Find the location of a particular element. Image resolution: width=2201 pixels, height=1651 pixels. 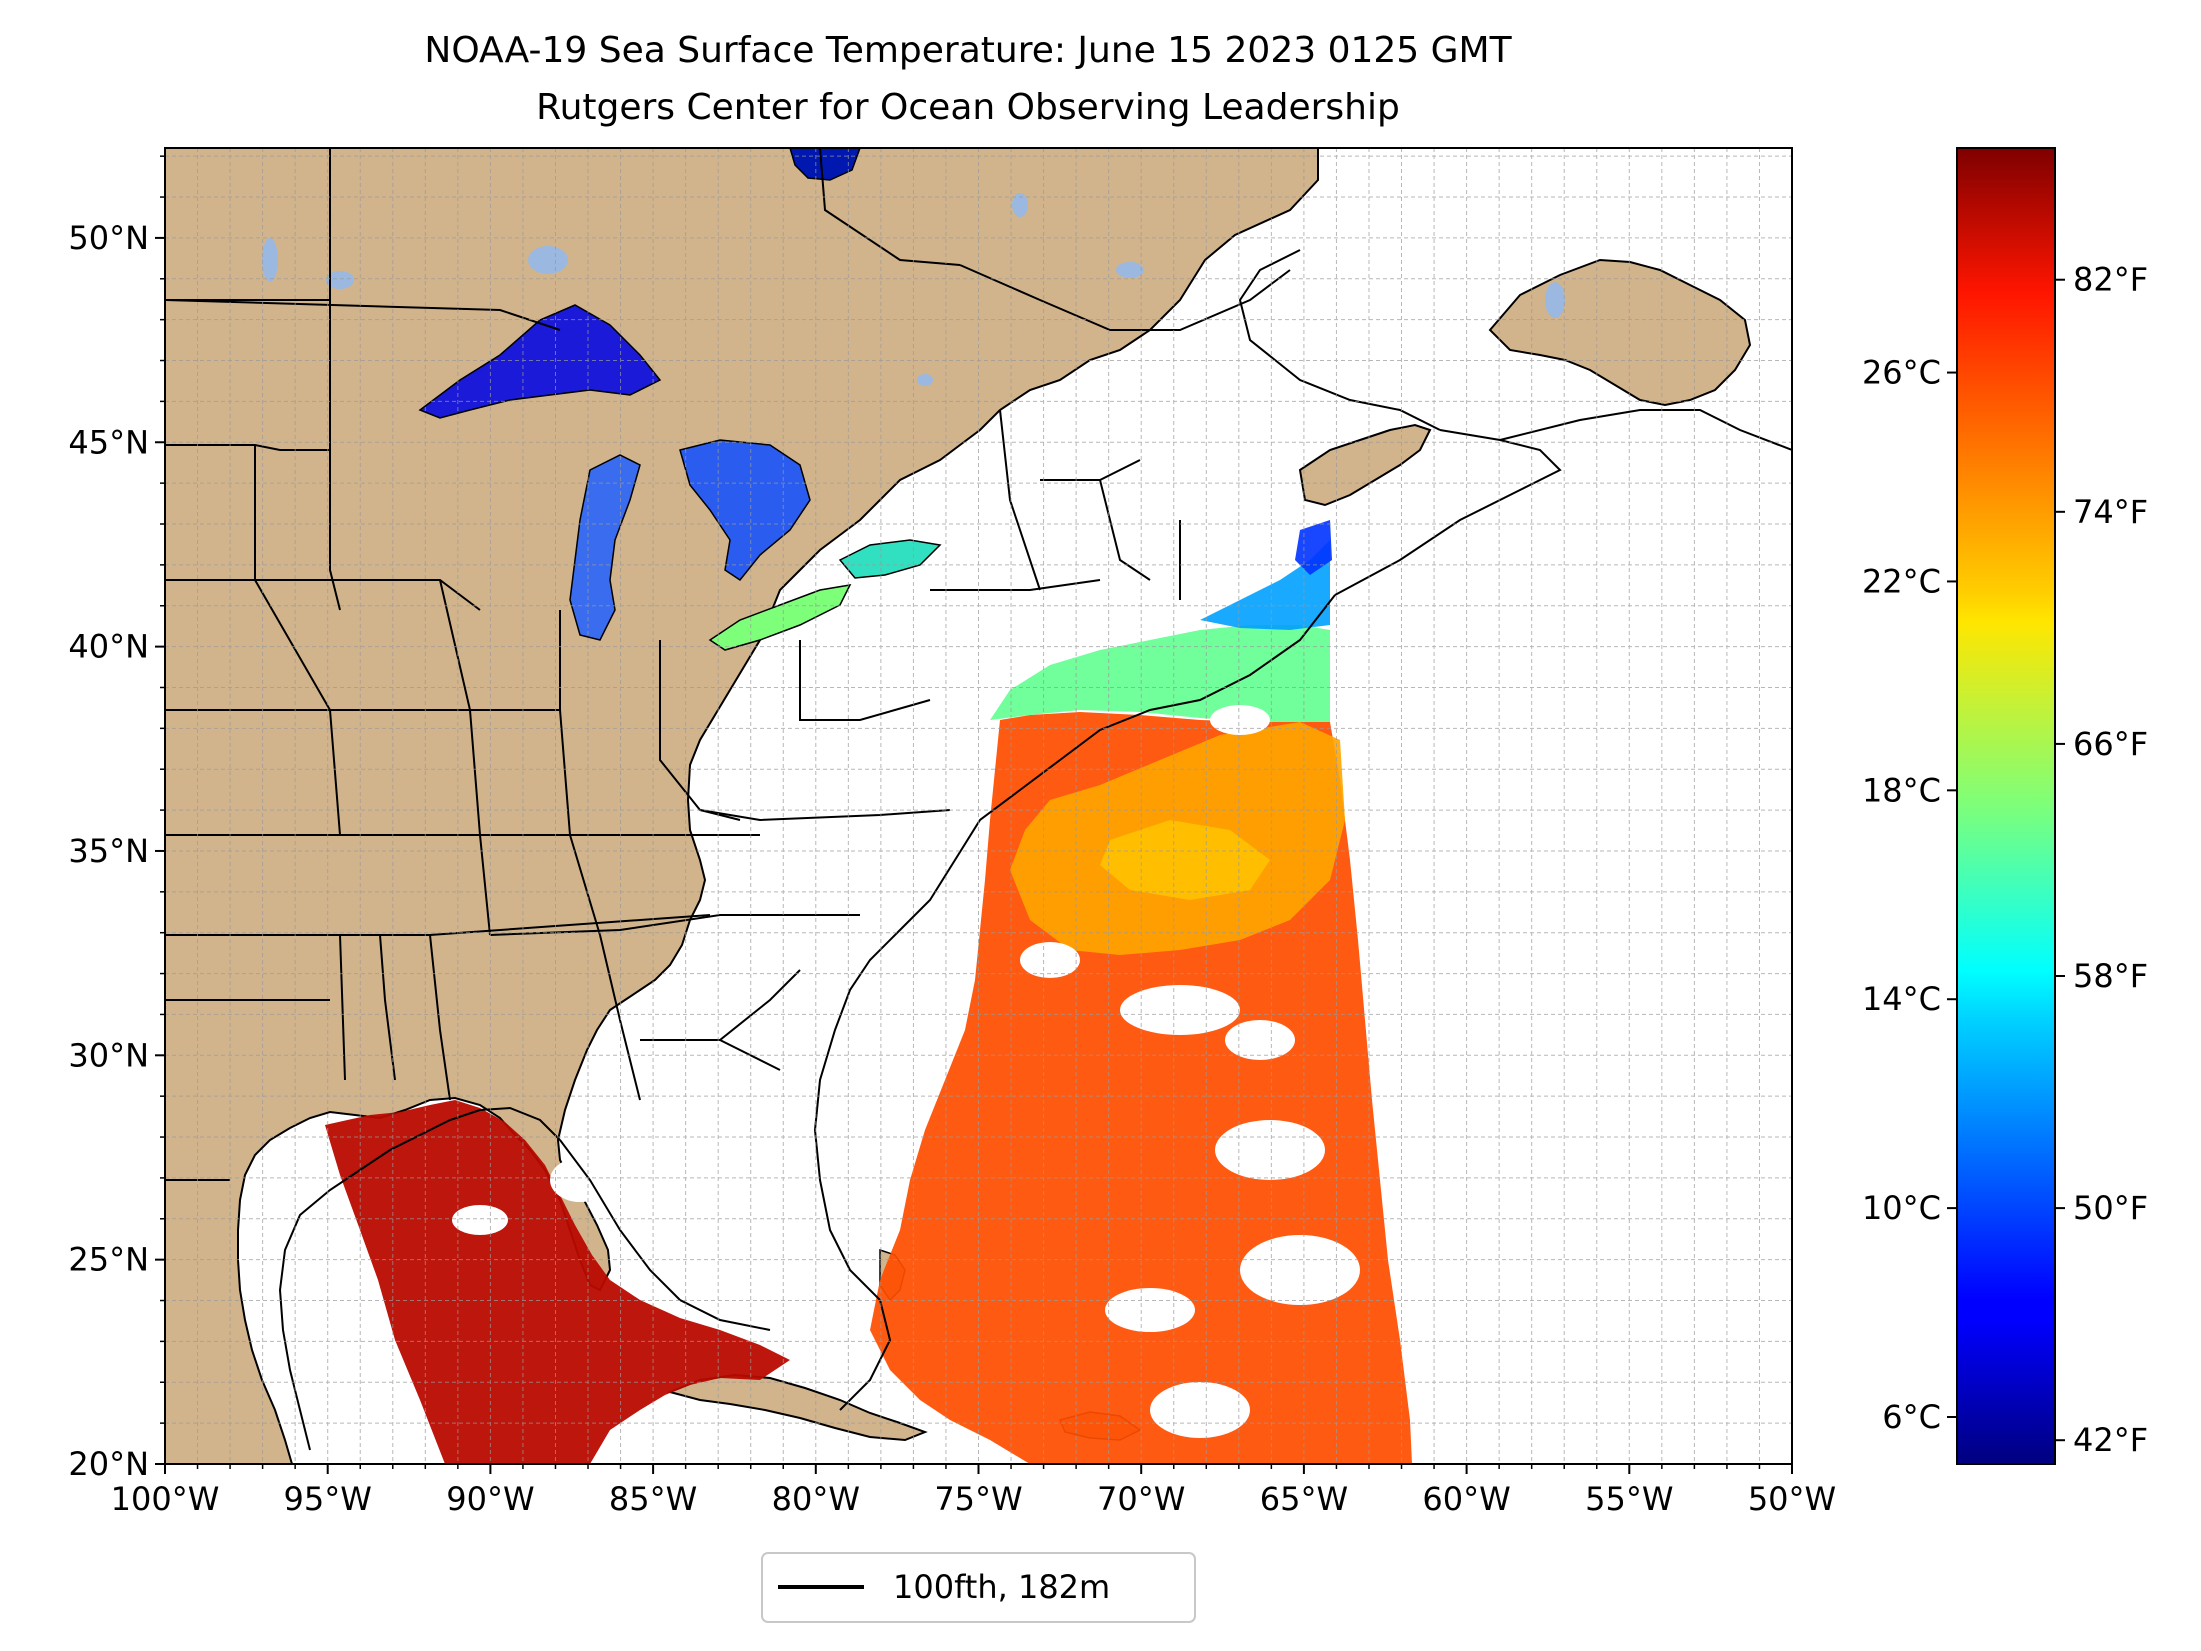

sst-gulf-of-mexico is located at coordinates (557, 1282).